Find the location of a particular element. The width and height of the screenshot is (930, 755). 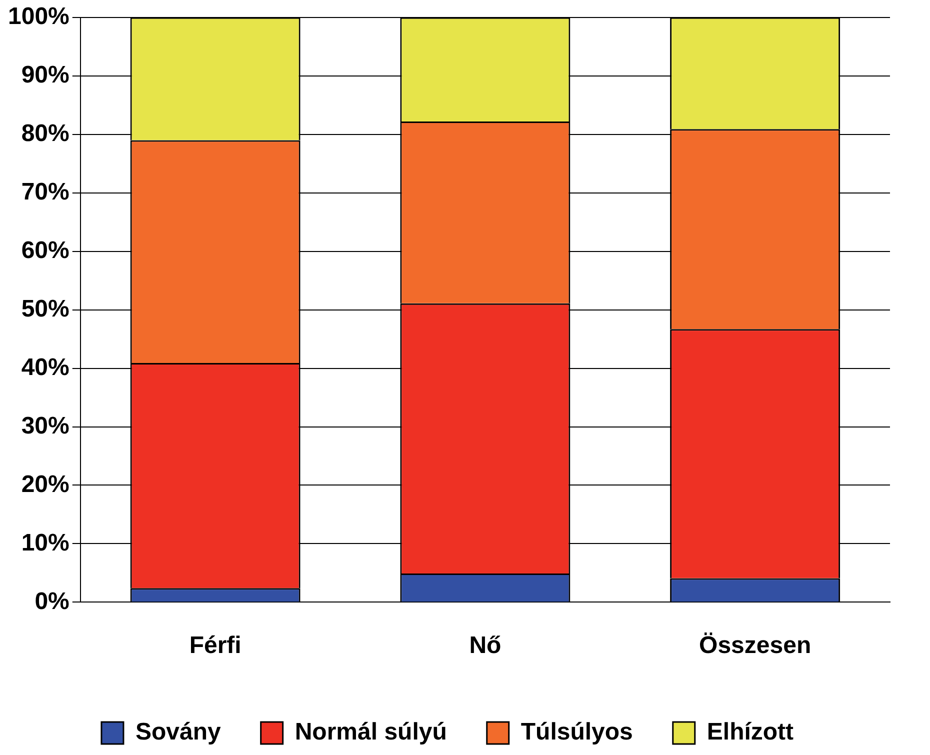

y-tick-label: 50% is located at coordinates (45, 308).